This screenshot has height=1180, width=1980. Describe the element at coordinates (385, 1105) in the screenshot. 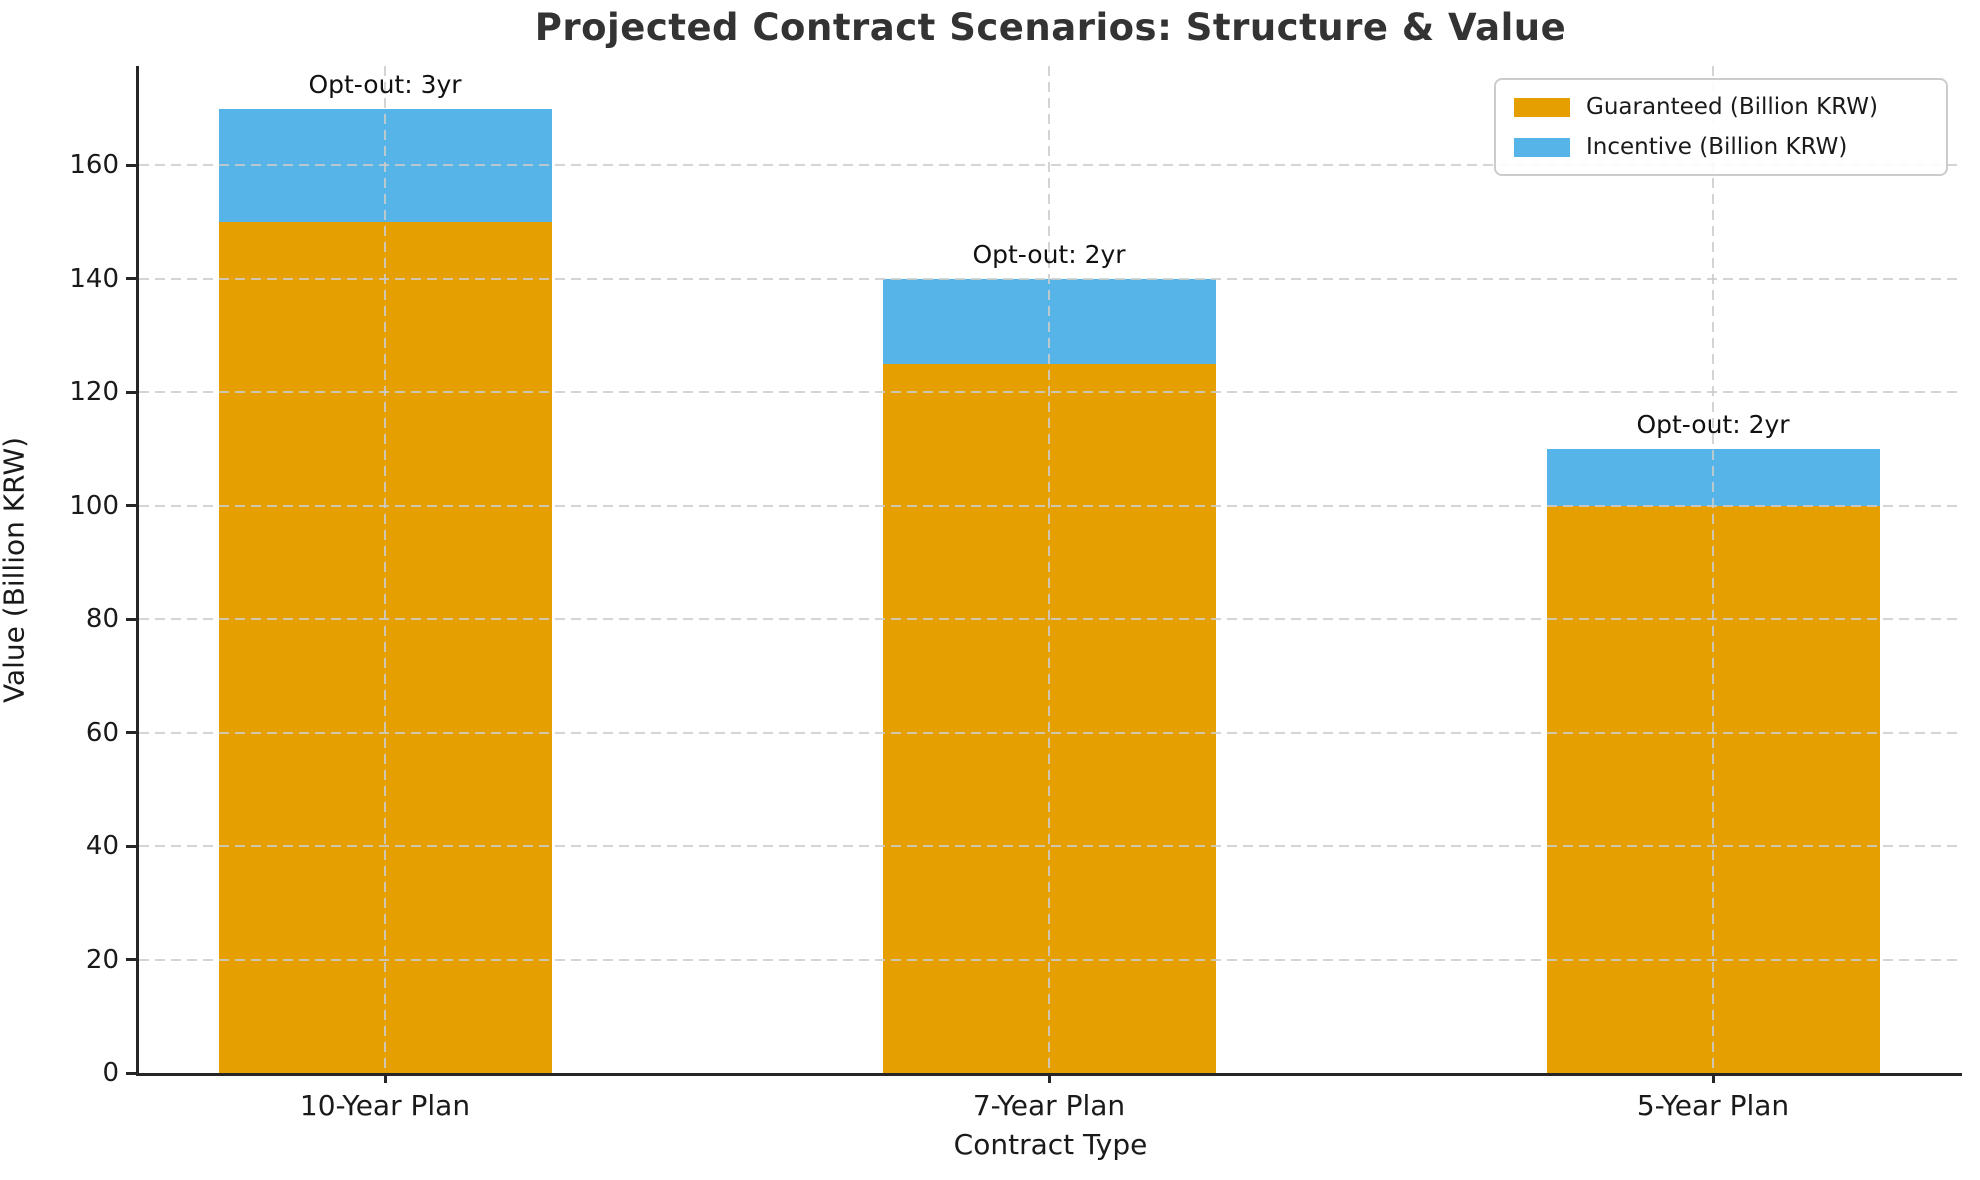

I see `x-tick-label: 10-Year Plan` at that location.